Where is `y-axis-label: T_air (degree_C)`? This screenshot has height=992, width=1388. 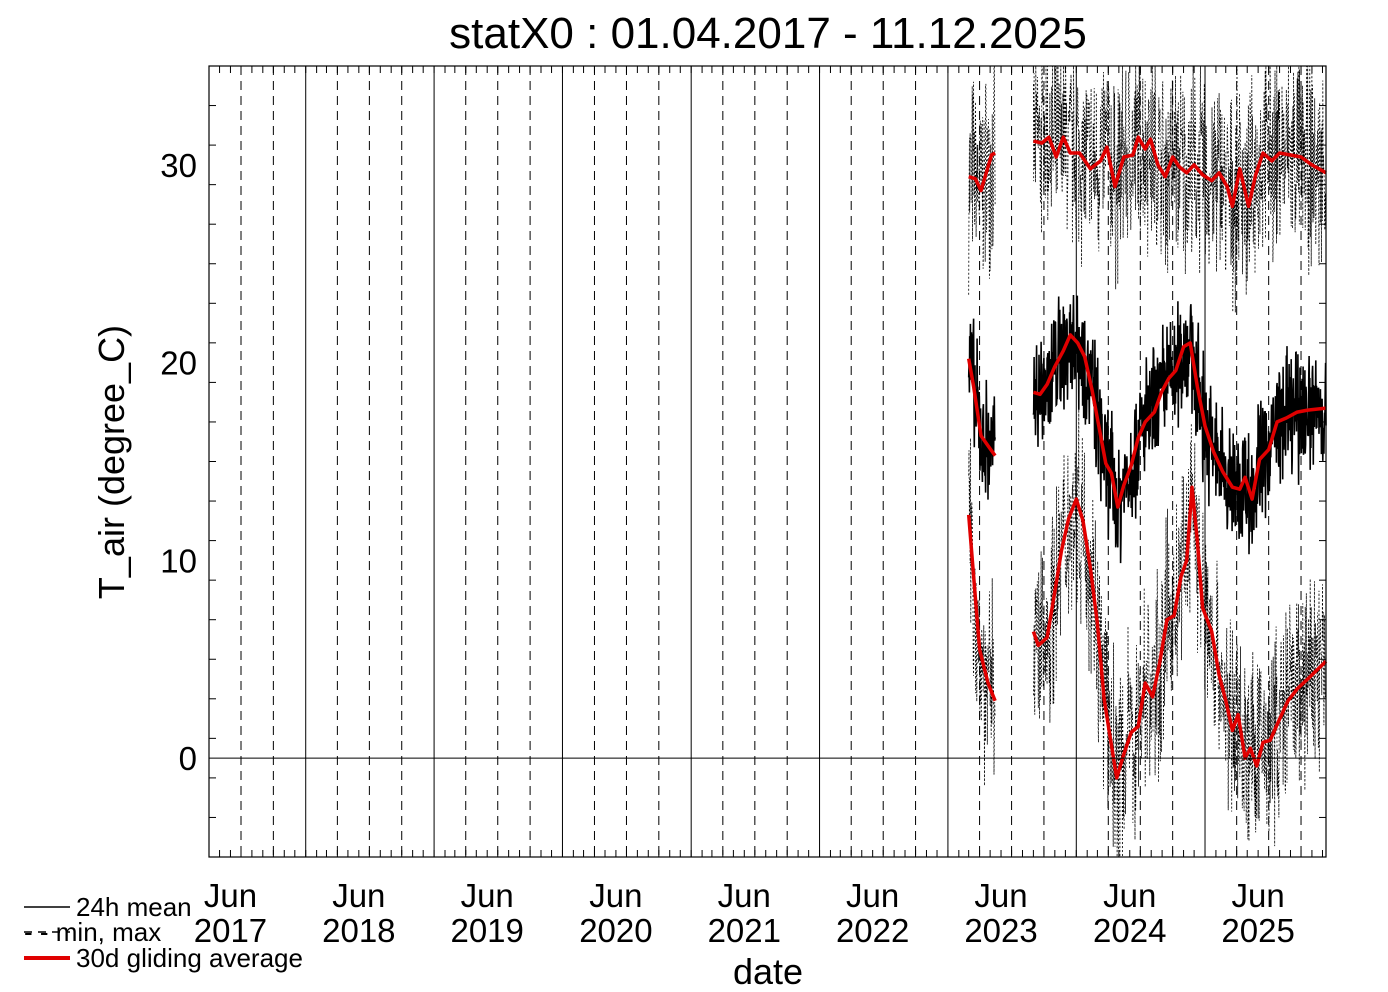
y-axis-label: T_air (degree_C) is located at coordinates (111, 462).